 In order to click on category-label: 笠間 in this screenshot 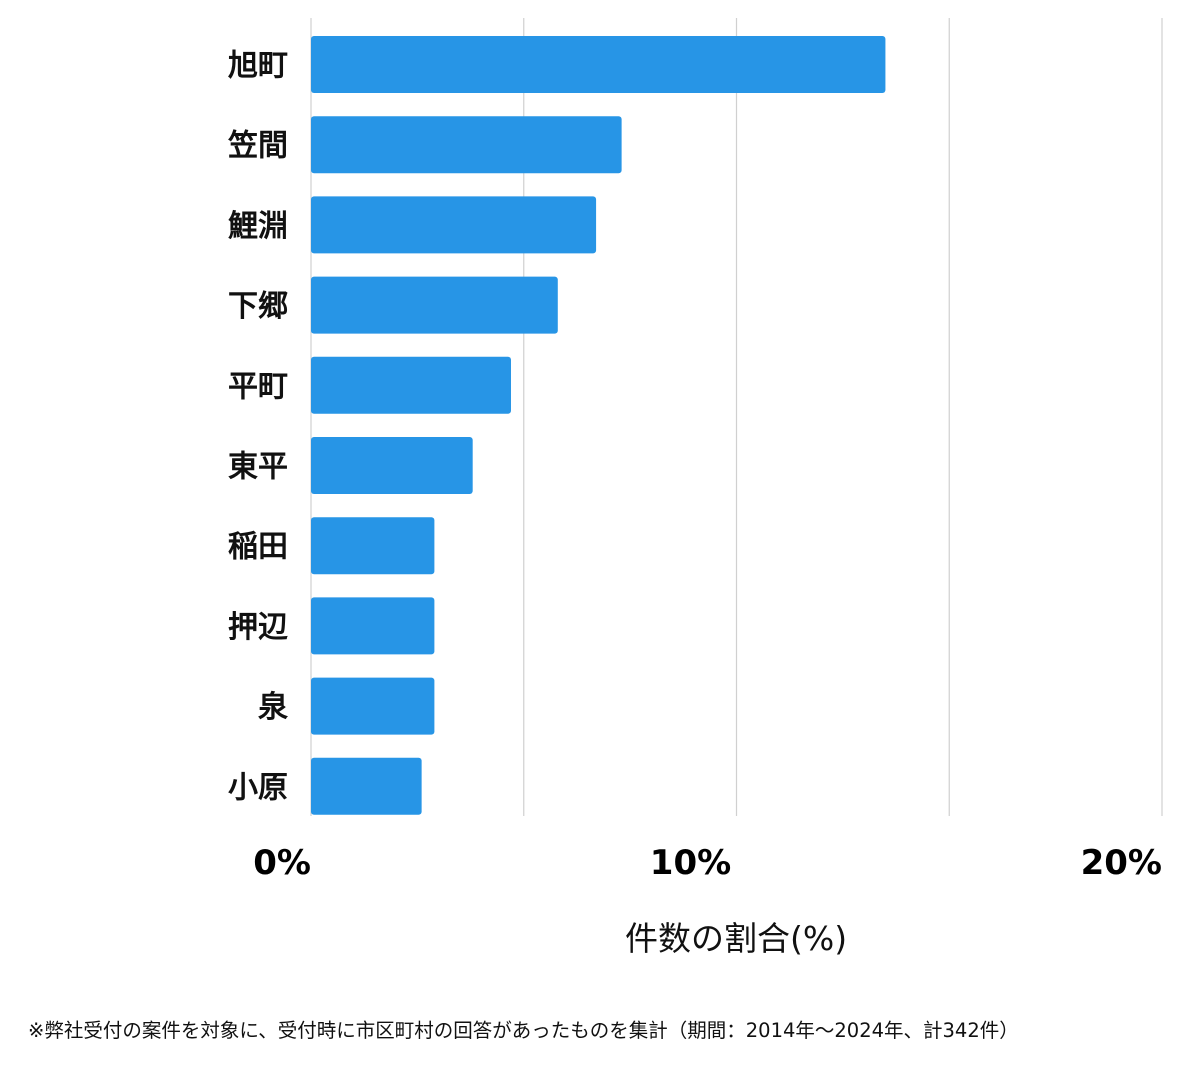, I will do `click(258, 146)`.